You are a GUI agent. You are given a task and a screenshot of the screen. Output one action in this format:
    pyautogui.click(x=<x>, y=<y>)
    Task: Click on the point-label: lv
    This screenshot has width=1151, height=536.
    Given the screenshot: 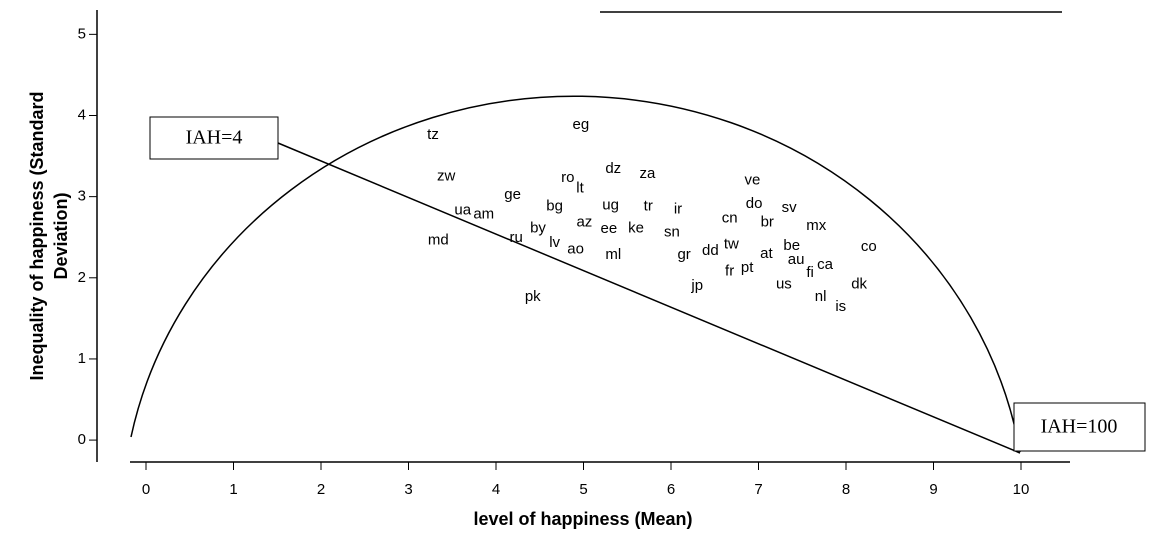 What is the action you would take?
    pyautogui.click(x=554, y=242)
    